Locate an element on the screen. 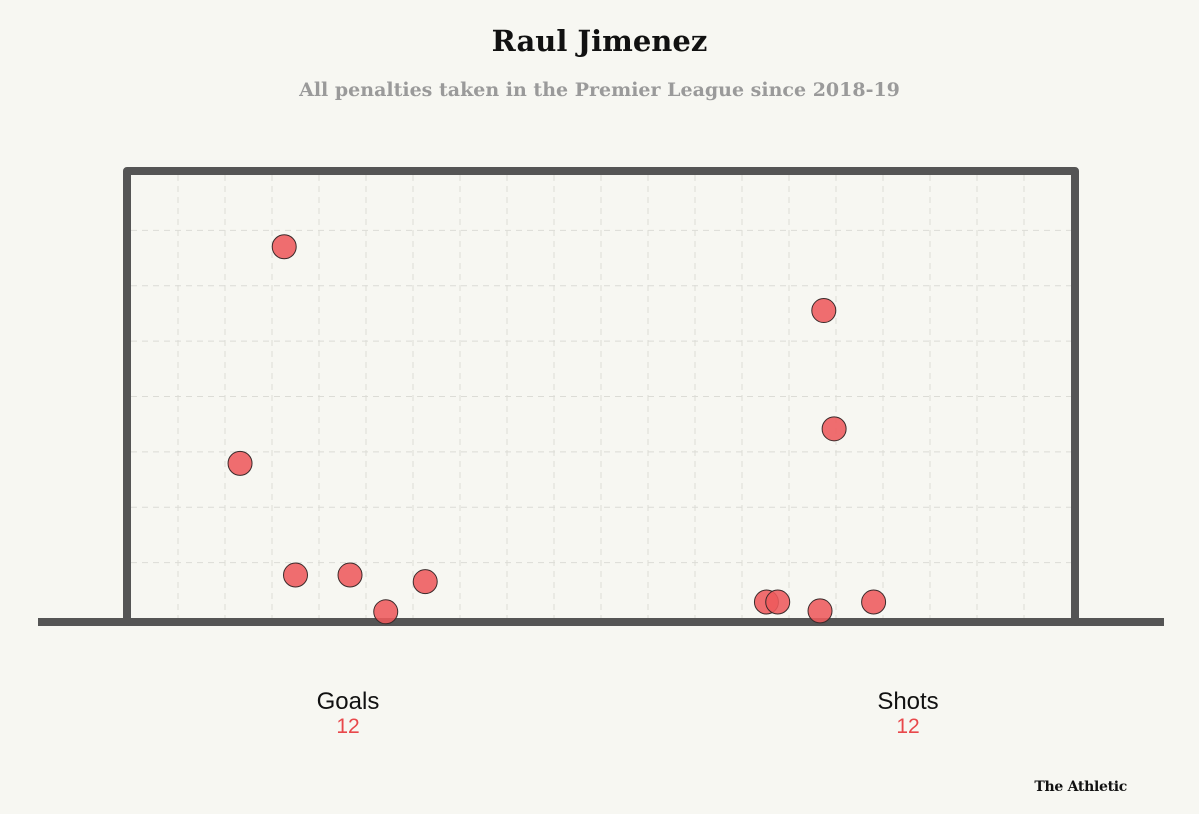 The image size is (1199, 814). goals-label: Goals is located at coordinates (348, 701).